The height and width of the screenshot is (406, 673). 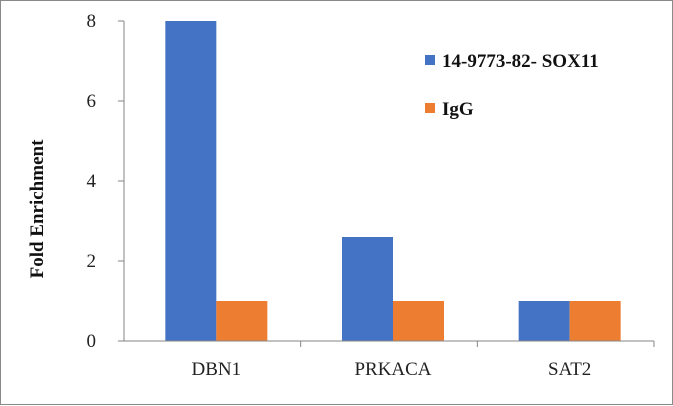 I want to click on bar-sox11-sat2, so click(x=544, y=321).